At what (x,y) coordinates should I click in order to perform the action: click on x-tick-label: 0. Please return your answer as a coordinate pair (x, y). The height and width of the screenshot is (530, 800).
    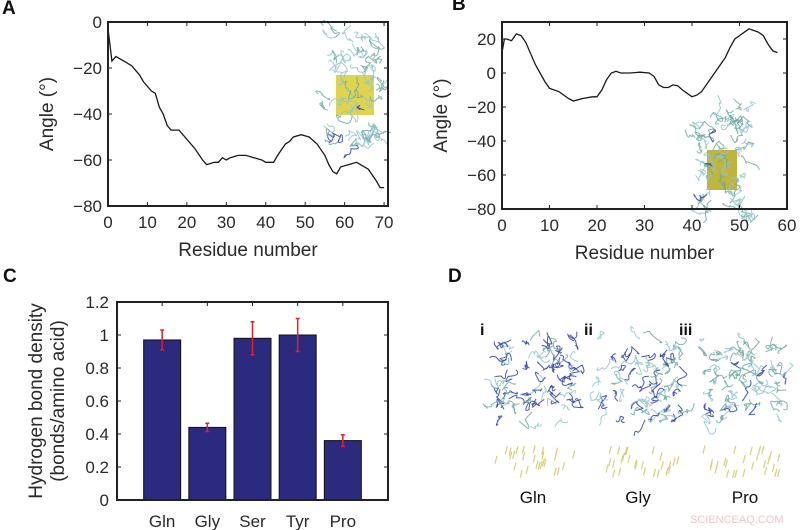
    Looking at the image, I should click on (501, 225).